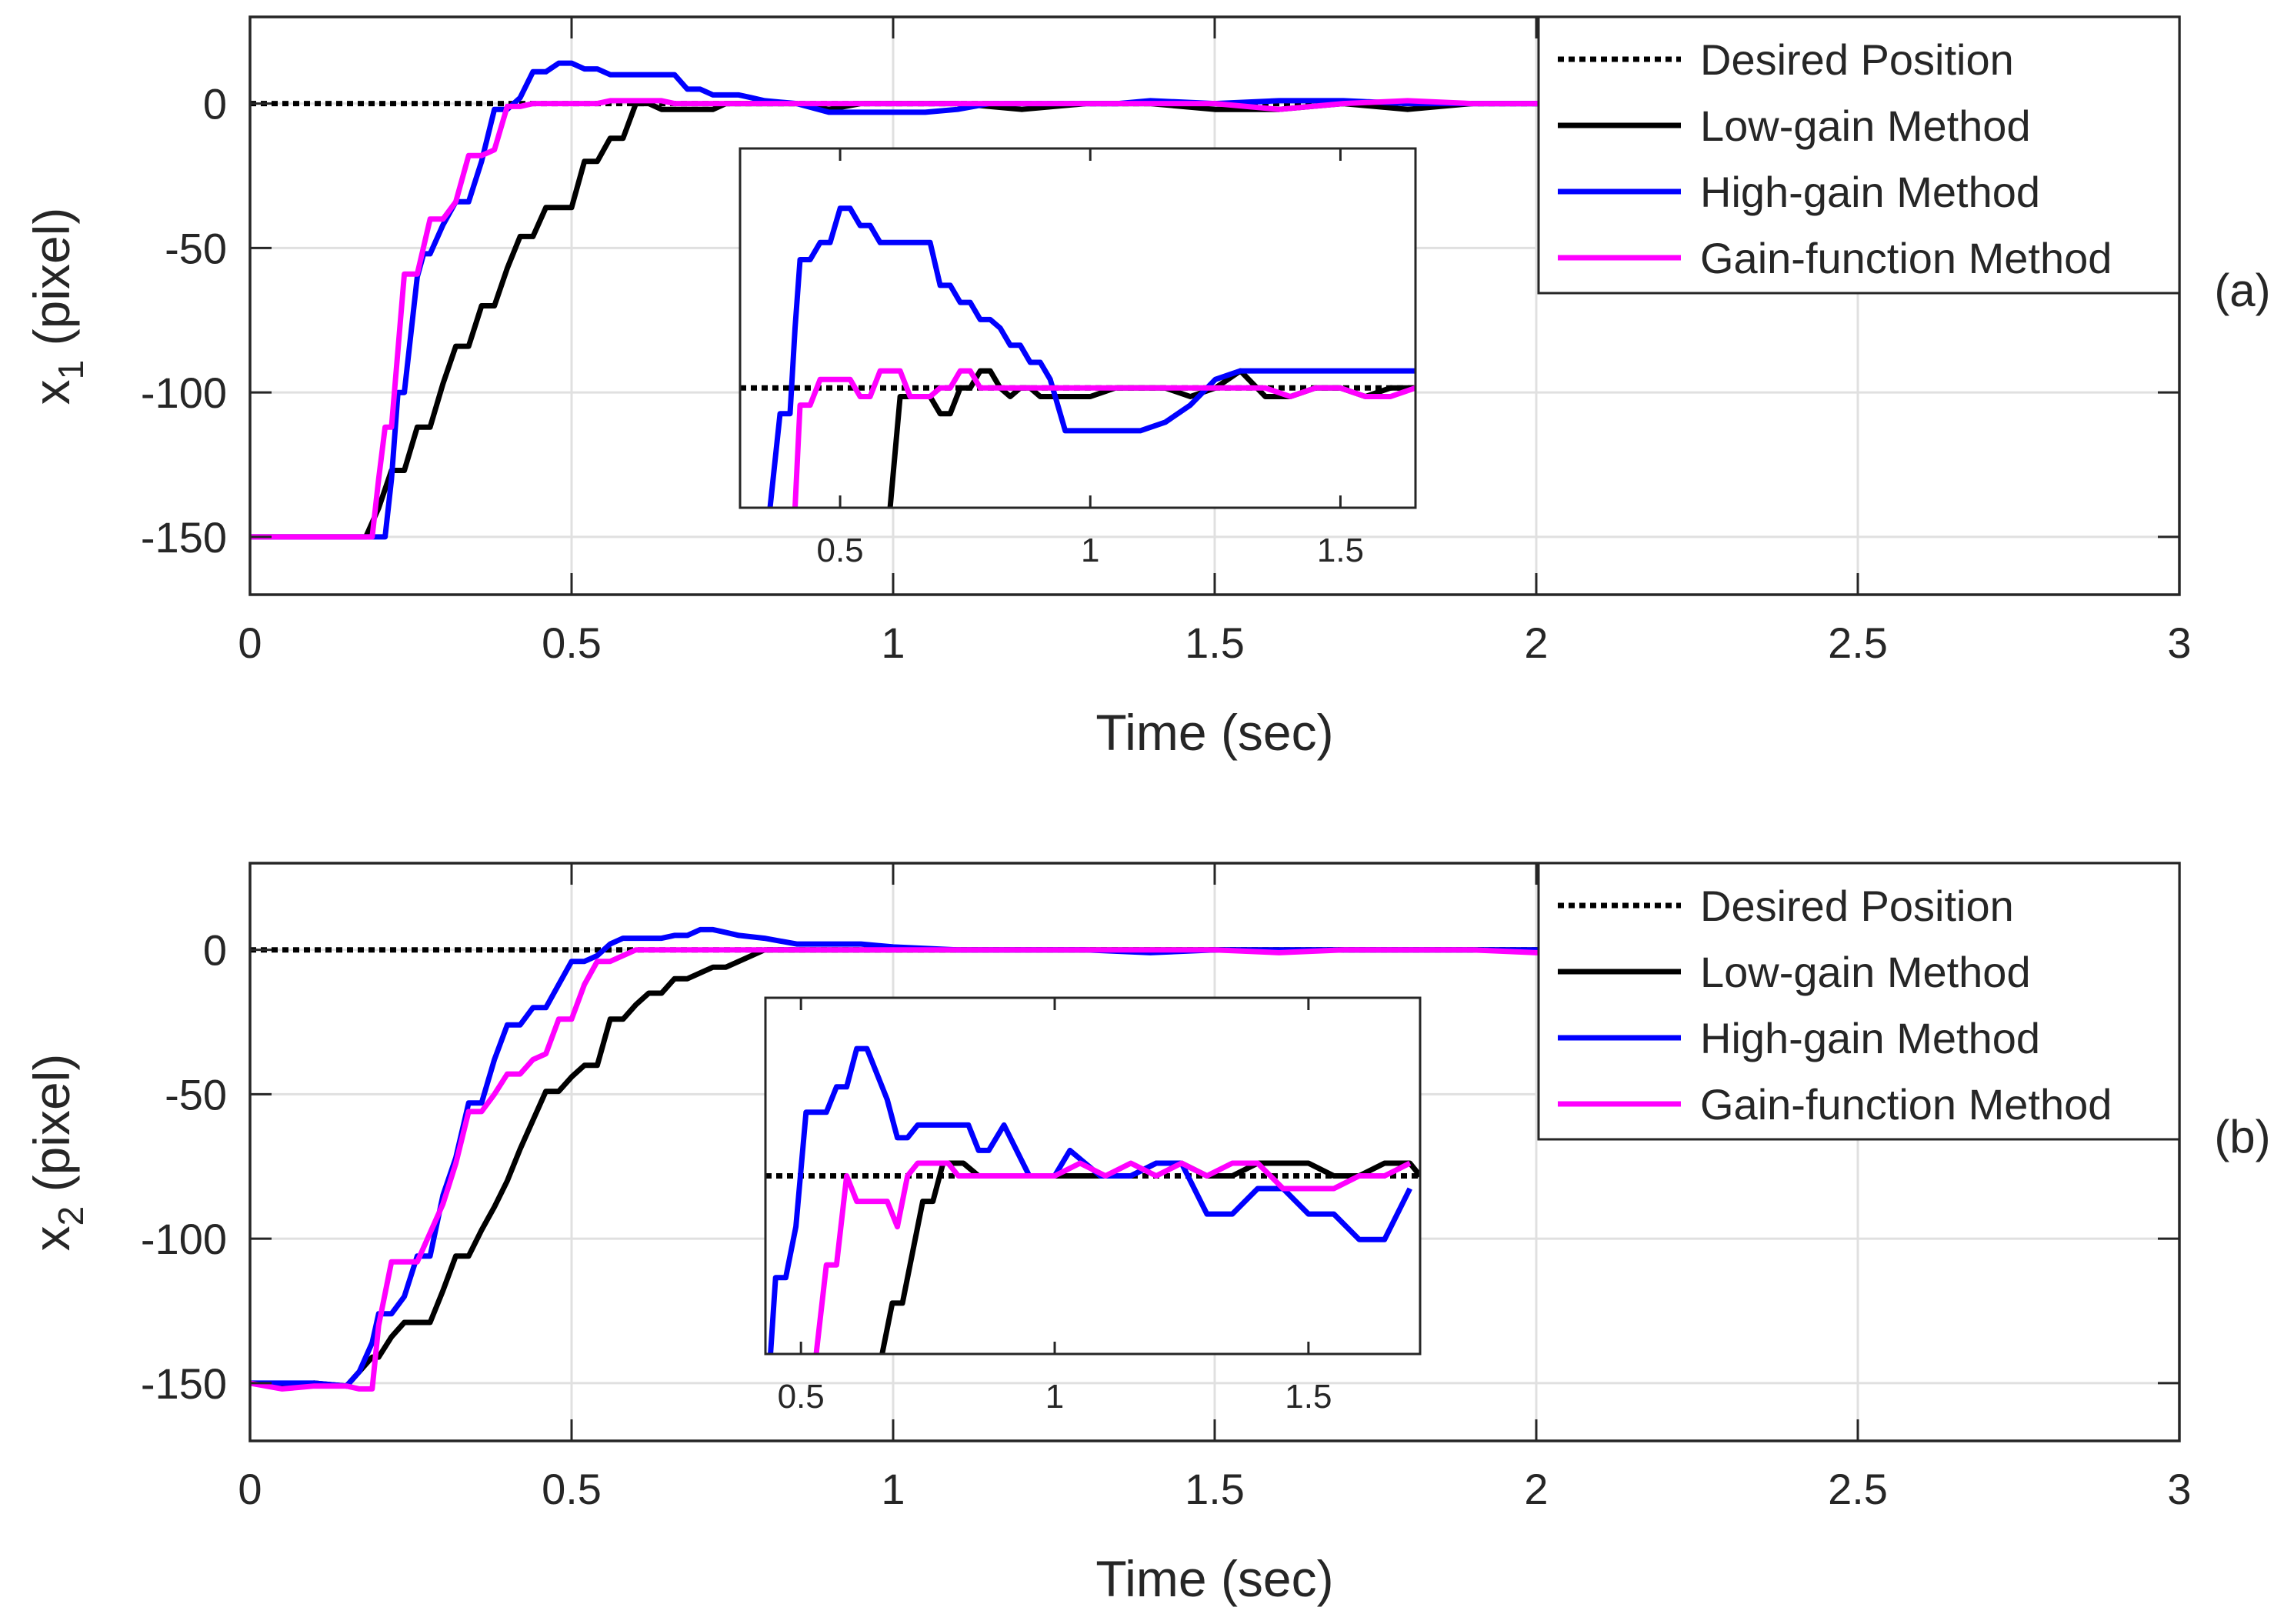  I want to click on y-axis-label-subscript: 1, so click(71, 370).